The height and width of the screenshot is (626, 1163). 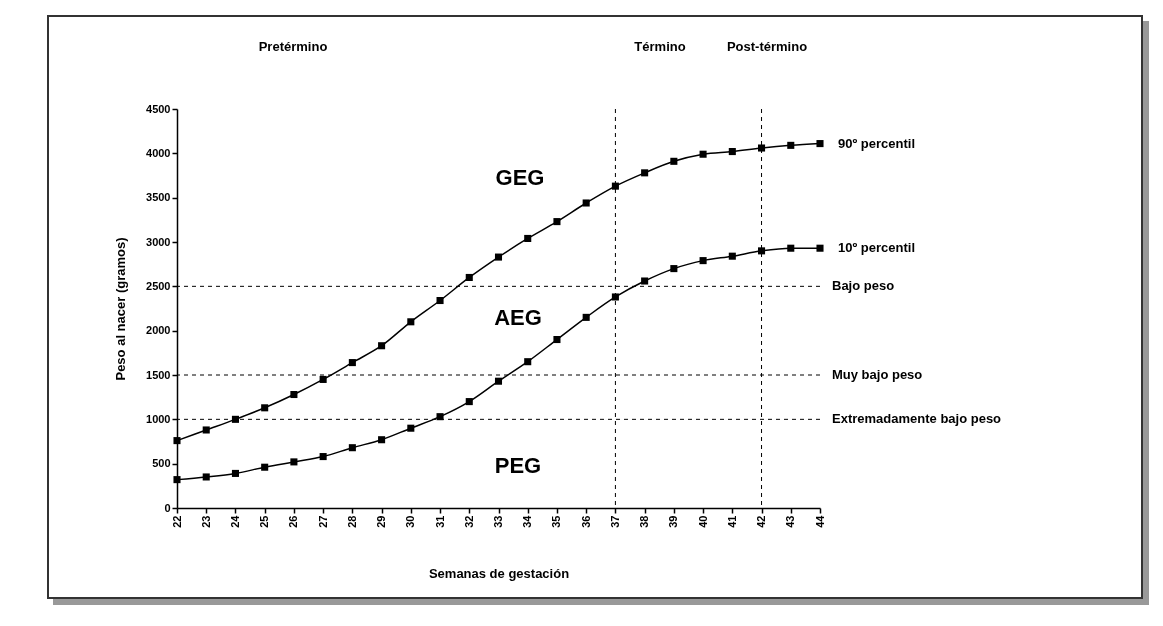 What do you see at coordinates (167, 507) in the screenshot?
I see `y-tick-label: 0` at bounding box center [167, 507].